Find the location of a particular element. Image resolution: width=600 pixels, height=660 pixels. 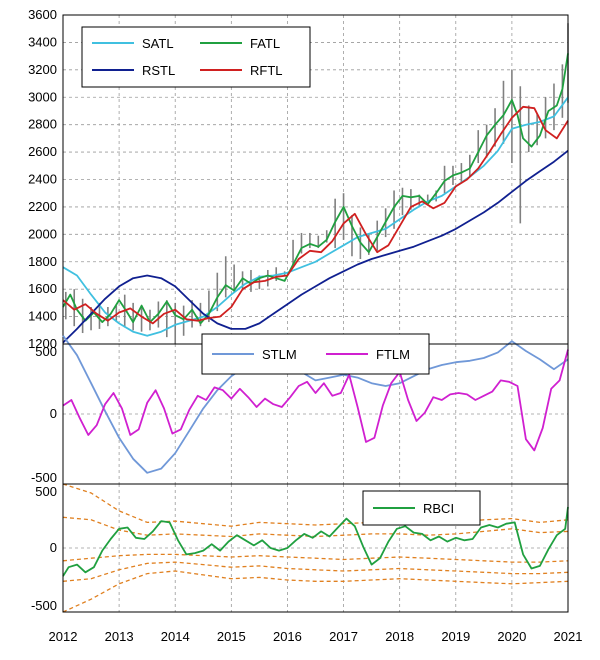

y-tick-label: 2400 is located at coordinates (42, 179).